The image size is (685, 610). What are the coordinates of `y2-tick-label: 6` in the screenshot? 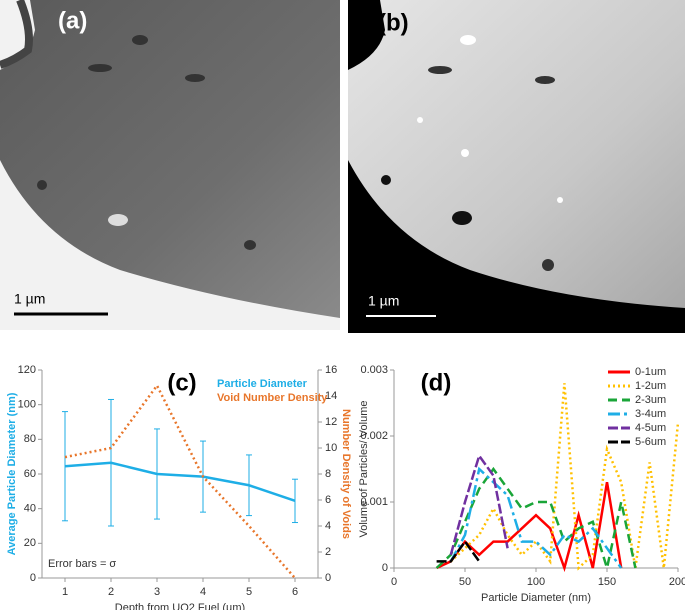 It's located at (328, 500).